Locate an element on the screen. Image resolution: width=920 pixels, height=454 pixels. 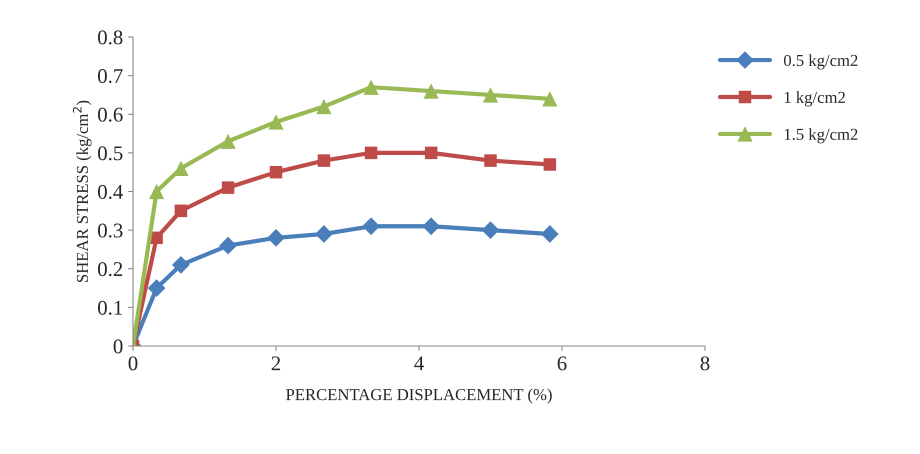
x-tick-label: 4 is located at coordinates (419, 363).